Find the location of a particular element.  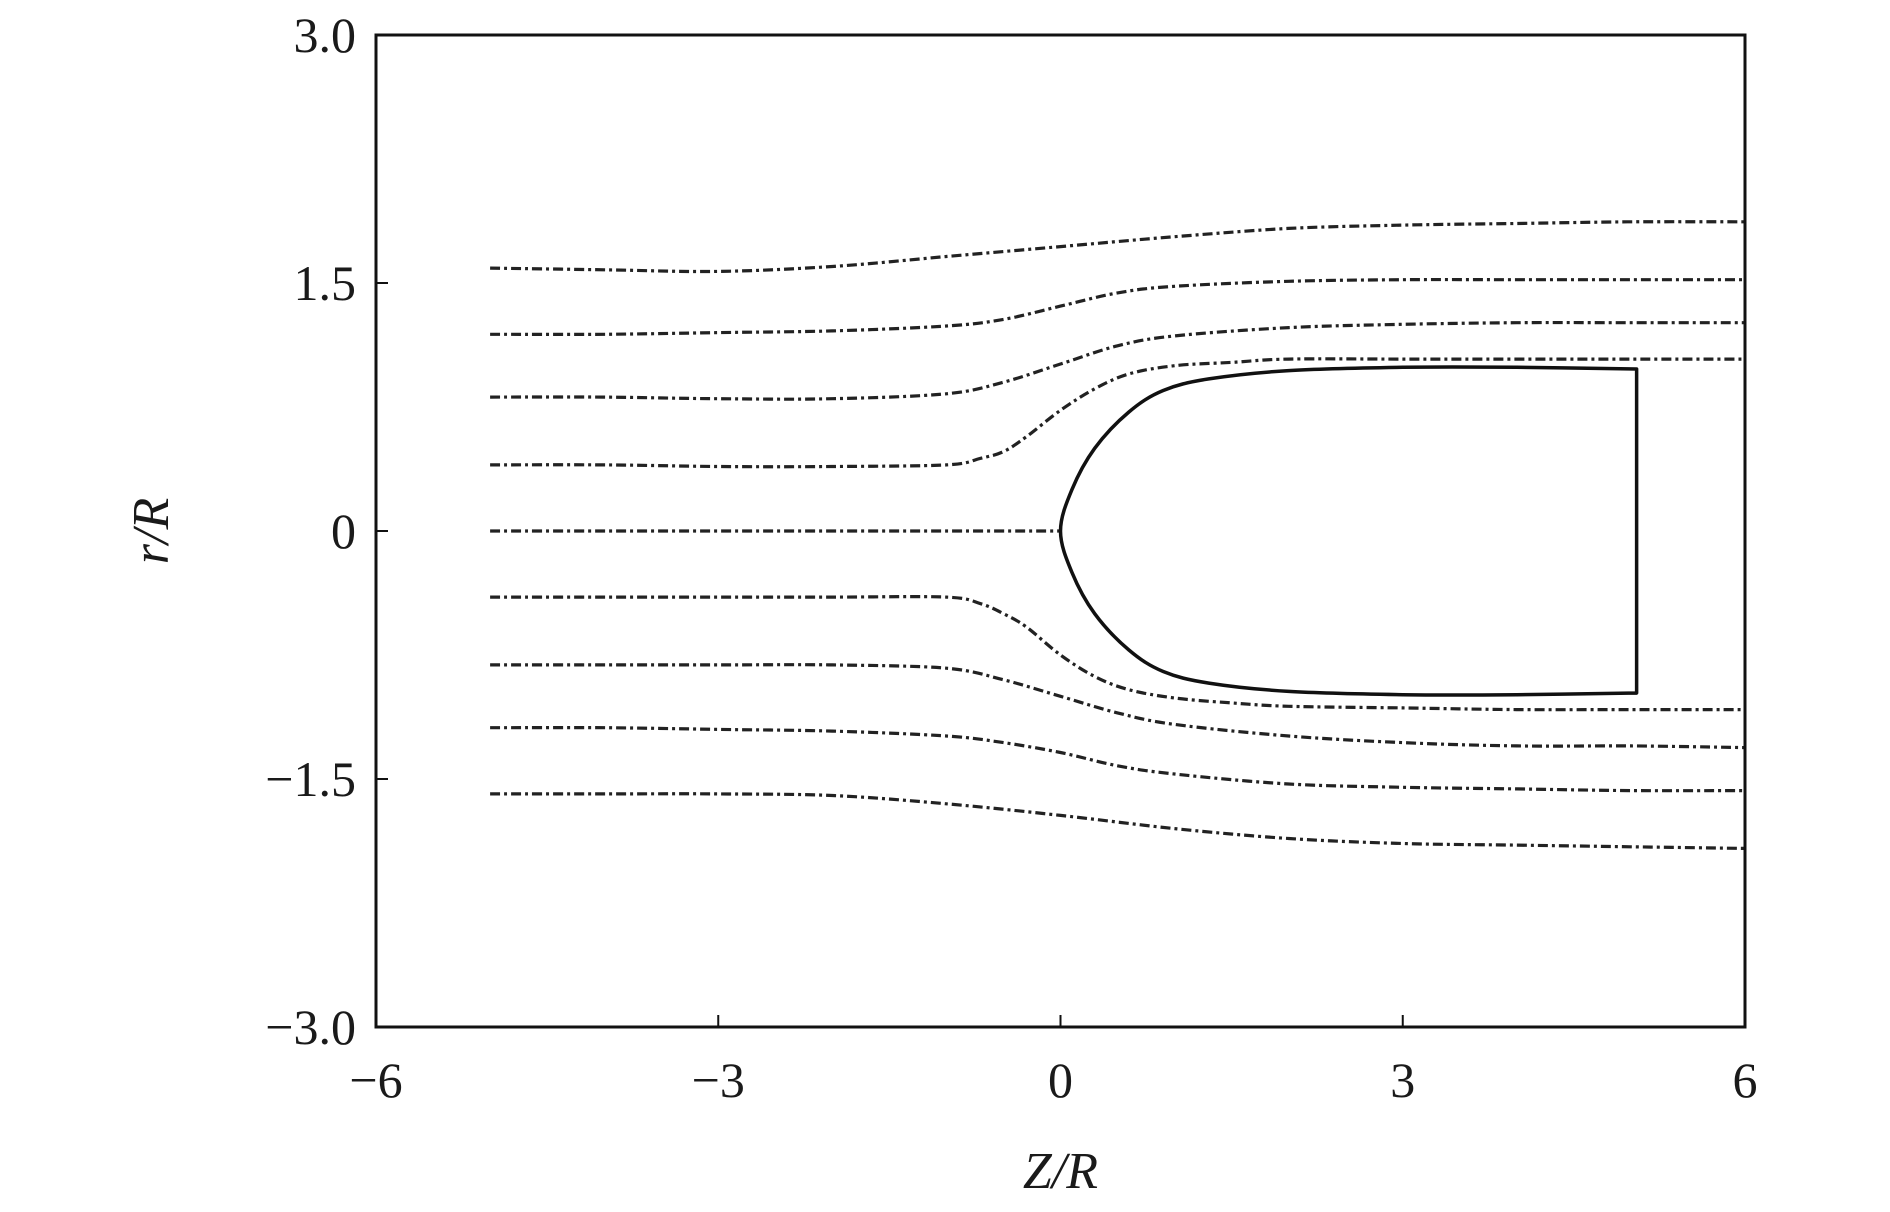

y-tick-label: 1.5 is located at coordinates (325, 283).